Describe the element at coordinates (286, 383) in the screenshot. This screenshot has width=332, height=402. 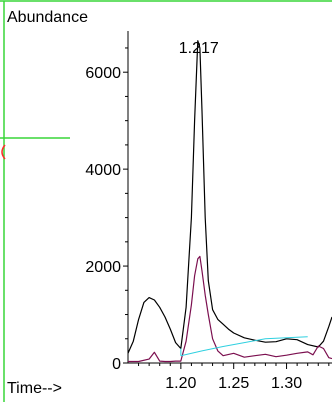
I see `x-tick-label: 1.30` at that location.